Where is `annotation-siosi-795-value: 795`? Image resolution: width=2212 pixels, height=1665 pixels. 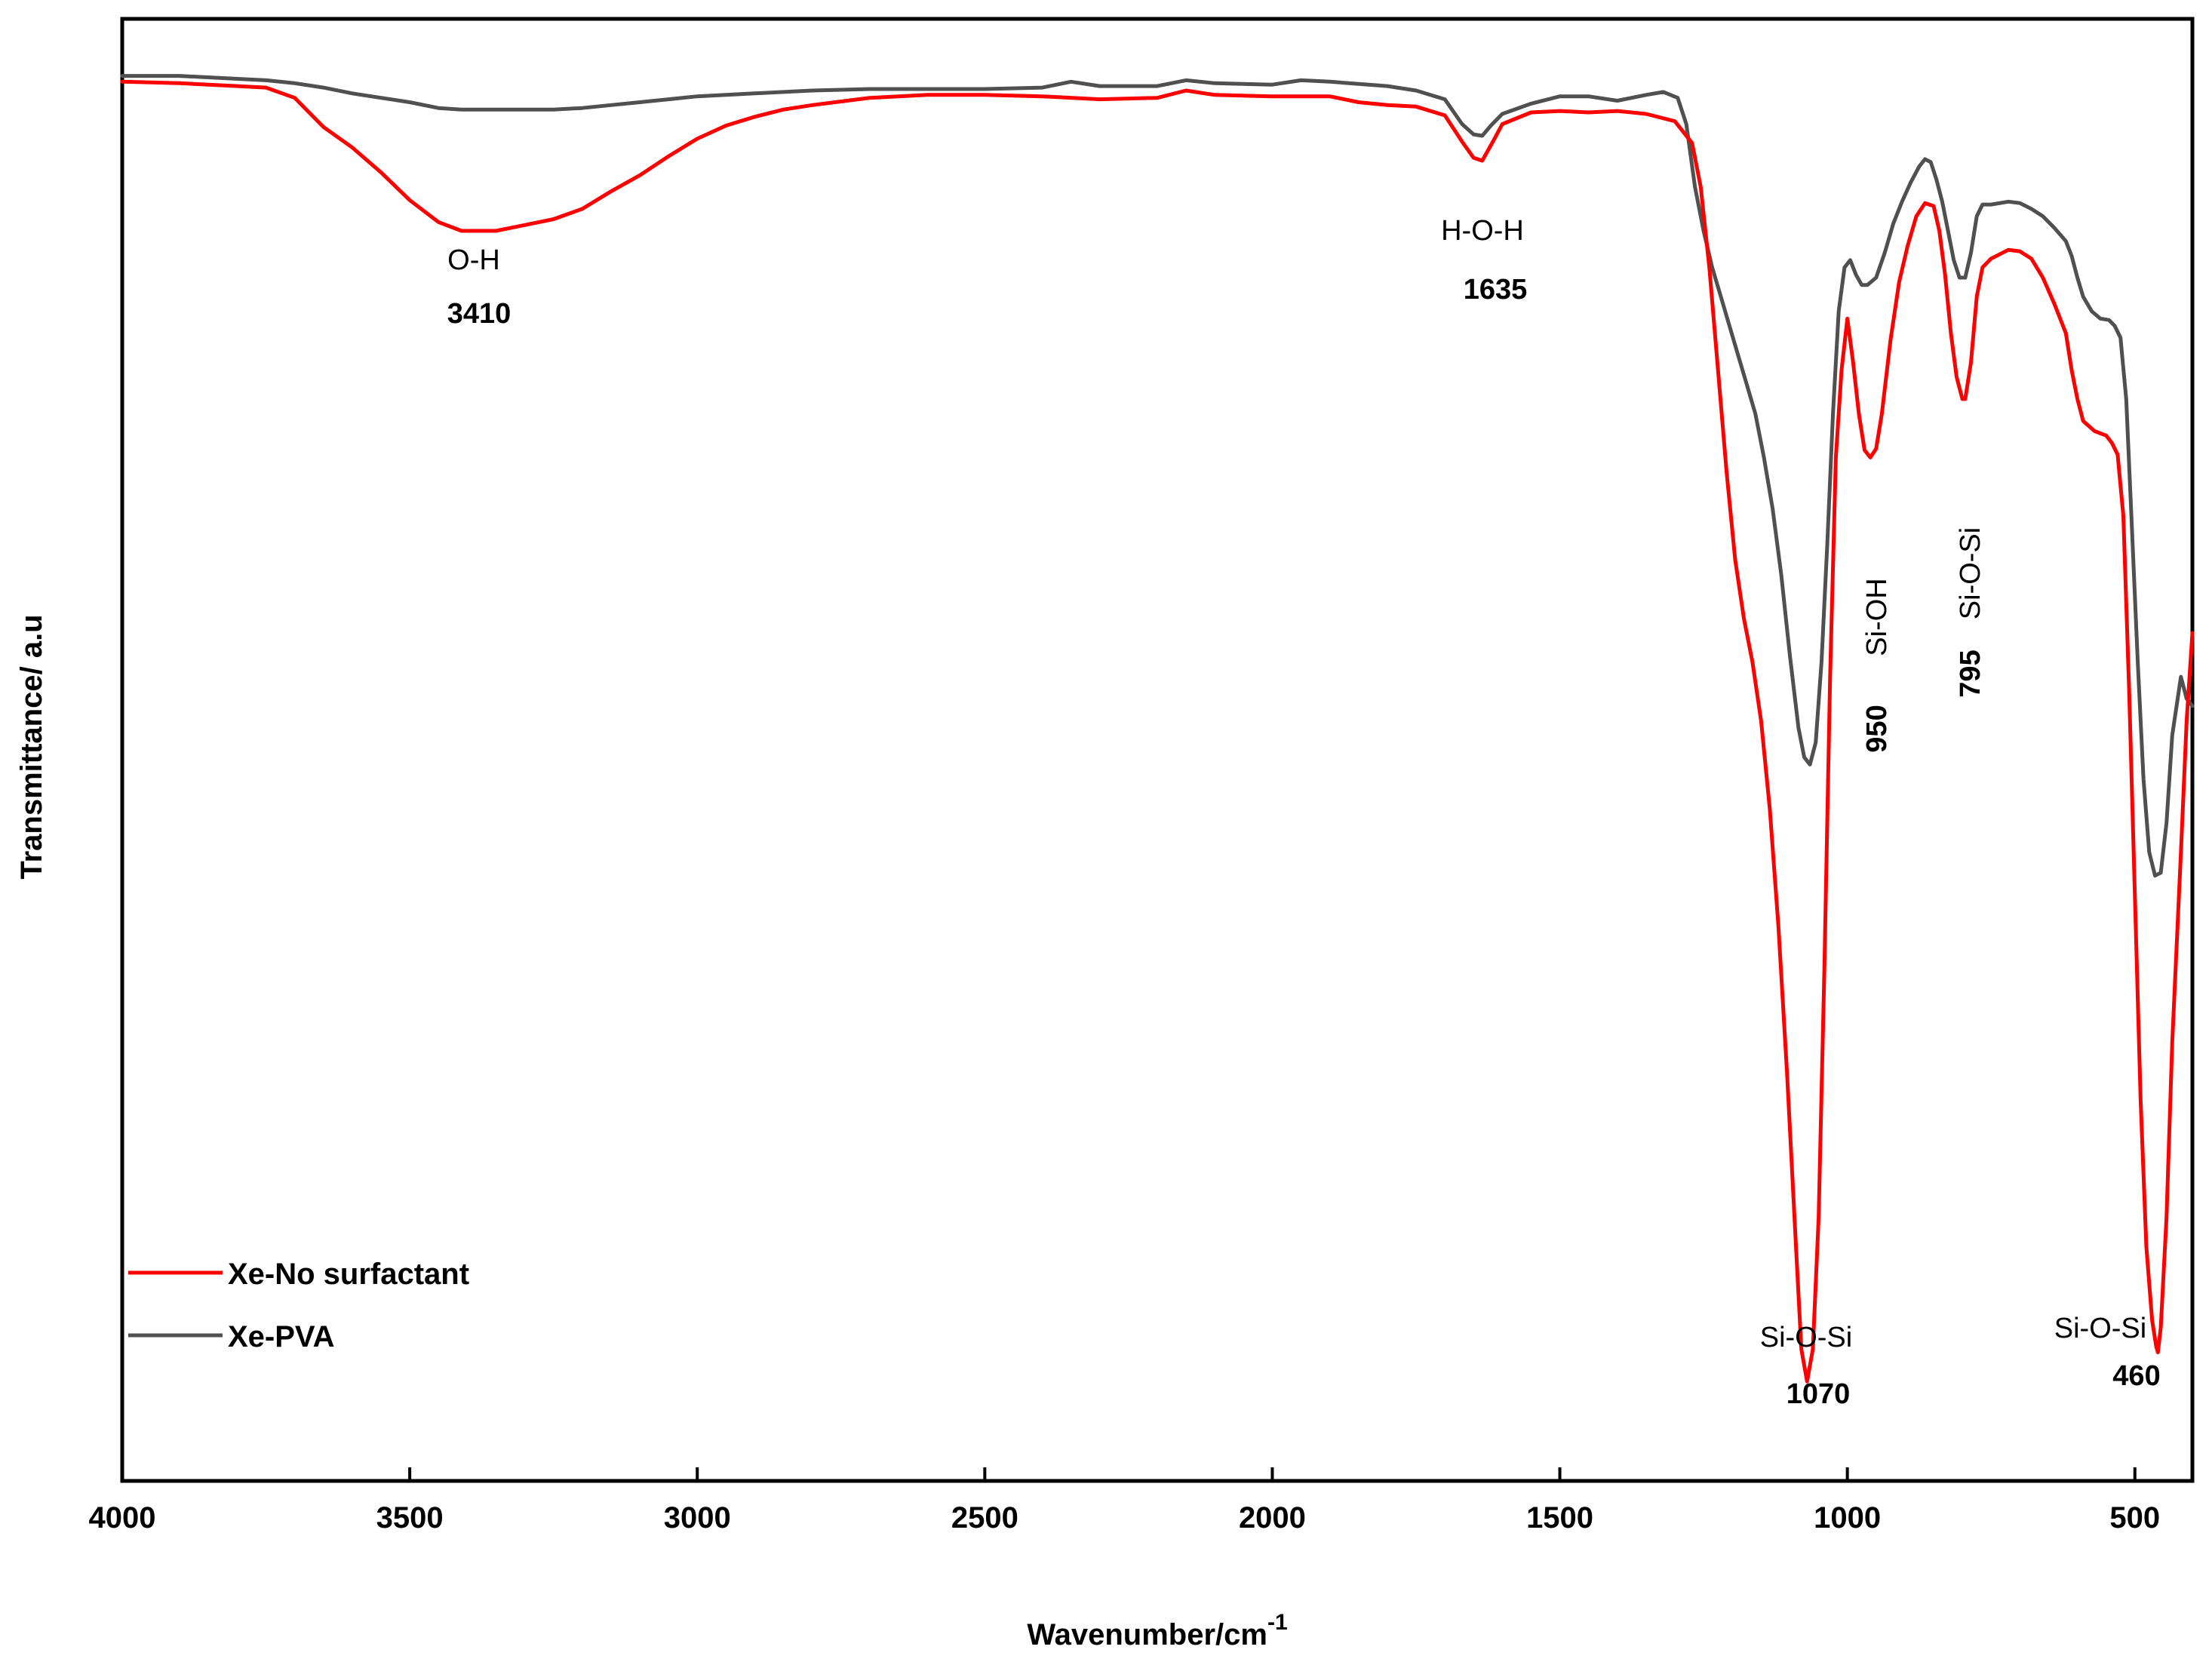 annotation-siosi-795-value: 795 is located at coordinates (1970, 673).